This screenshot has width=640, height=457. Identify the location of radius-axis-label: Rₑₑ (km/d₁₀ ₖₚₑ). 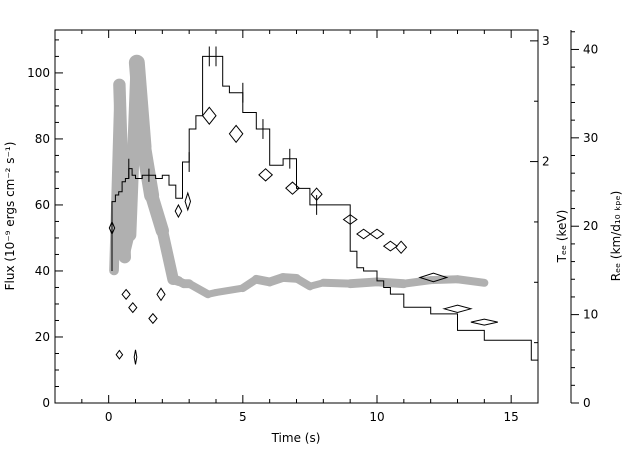
(616, 236).